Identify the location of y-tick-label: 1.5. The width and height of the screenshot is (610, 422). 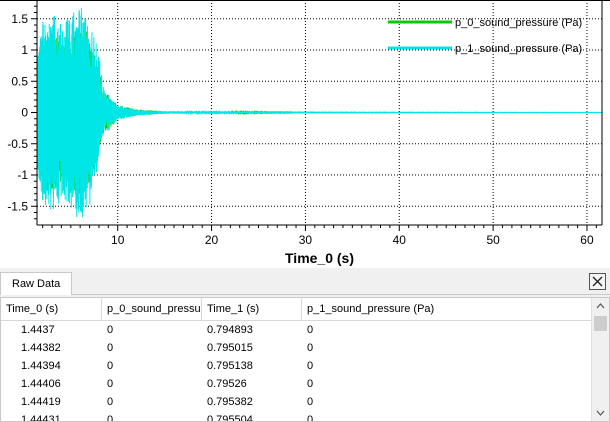
(19, 19).